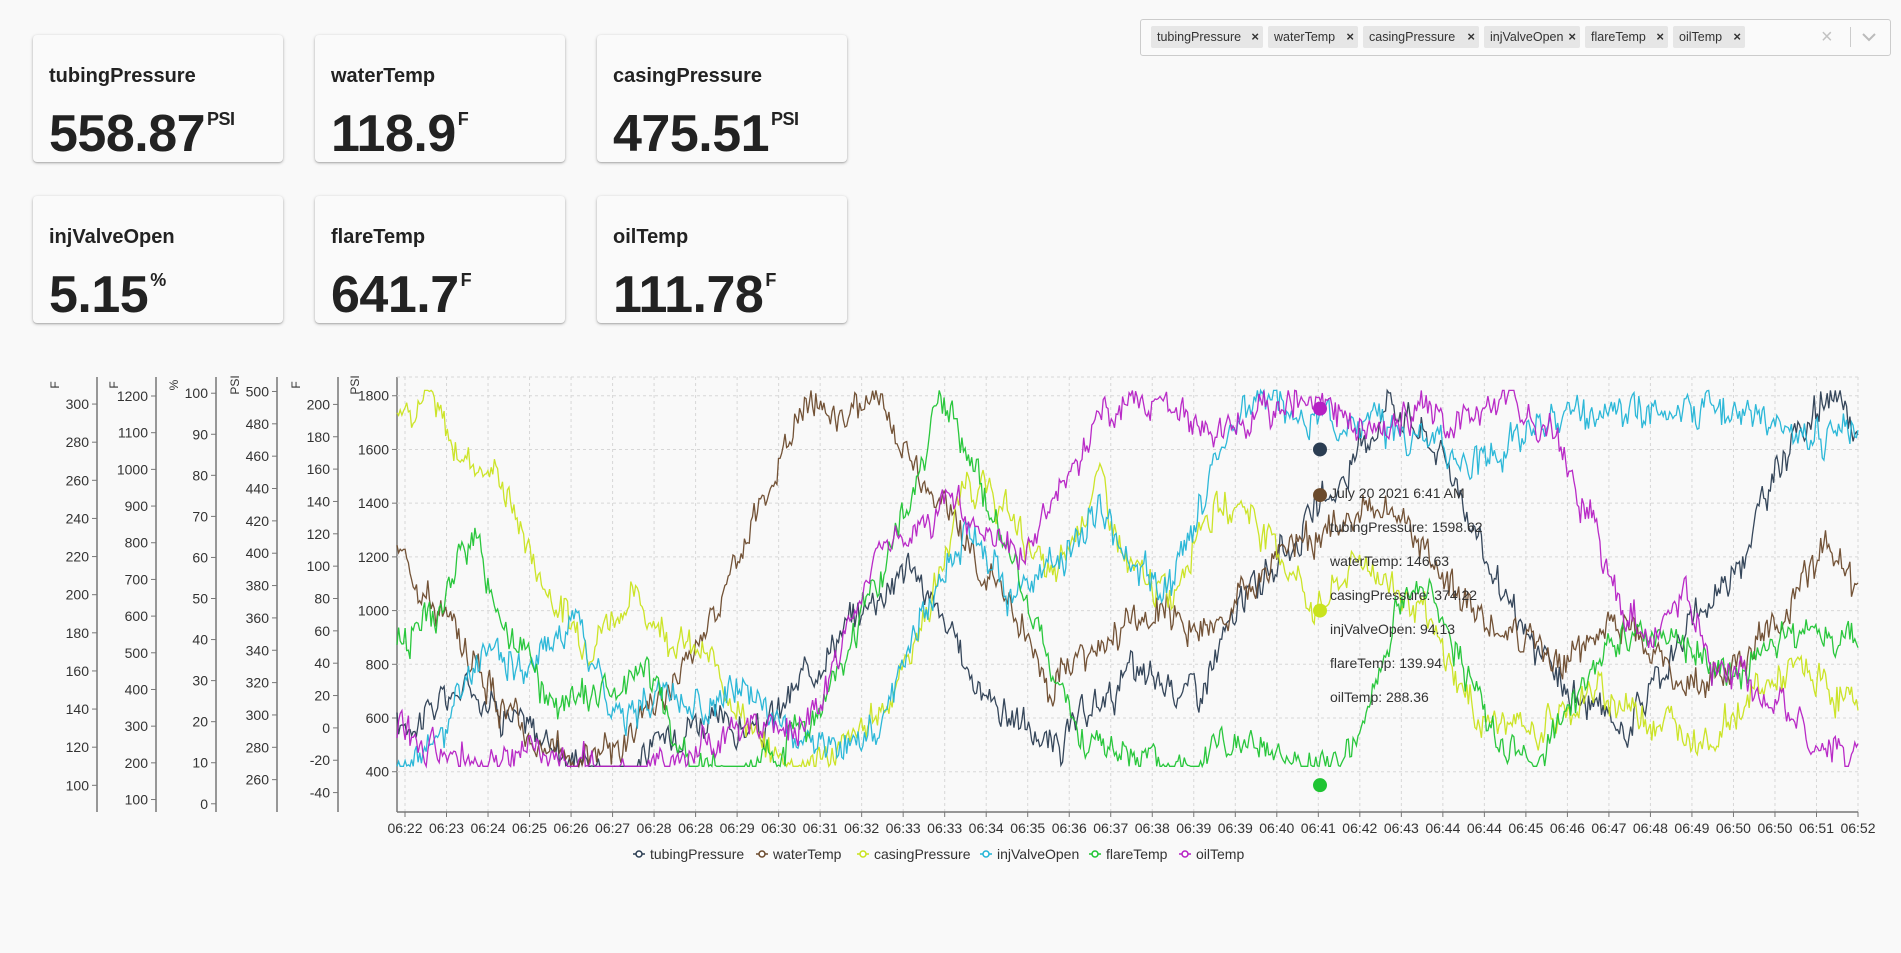 This screenshot has height=953, width=1901. I want to click on x-tick-label: 06:38, so click(1152, 828).